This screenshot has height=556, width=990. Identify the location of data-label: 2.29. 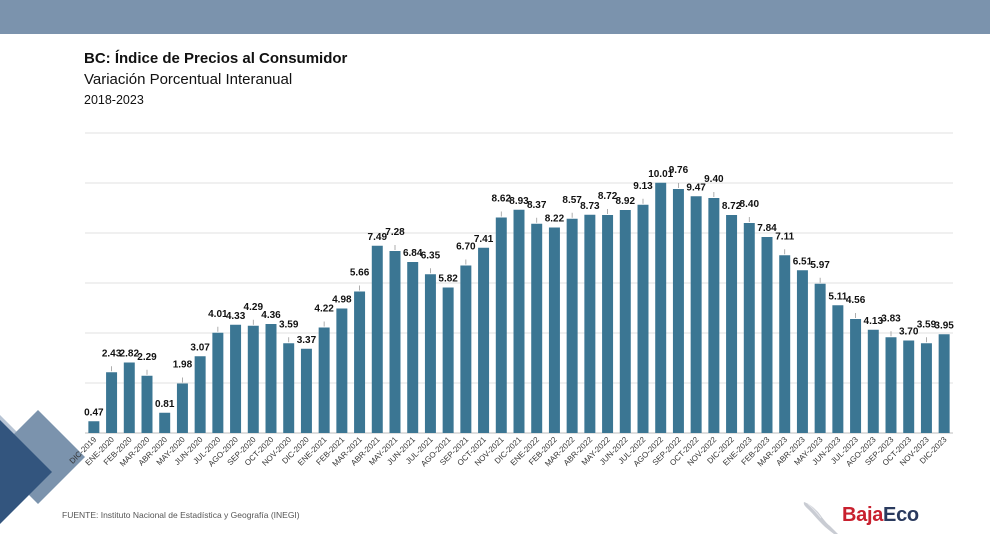
(147, 357).